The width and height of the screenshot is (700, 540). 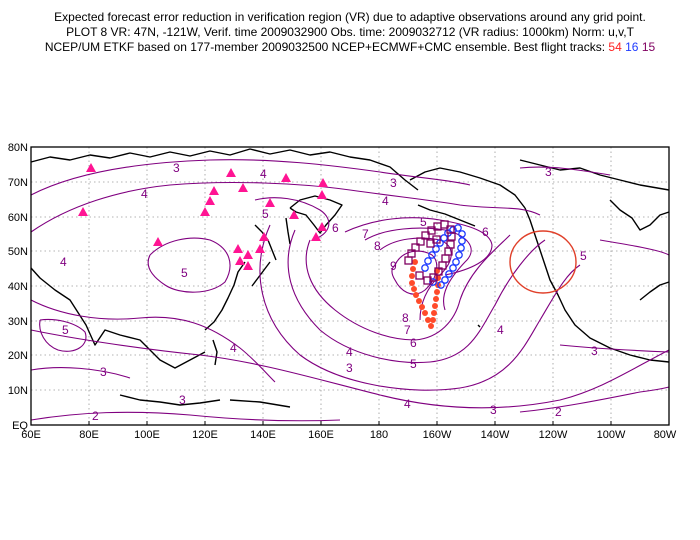 I want to click on lat-label: 60N, so click(x=18, y=218).